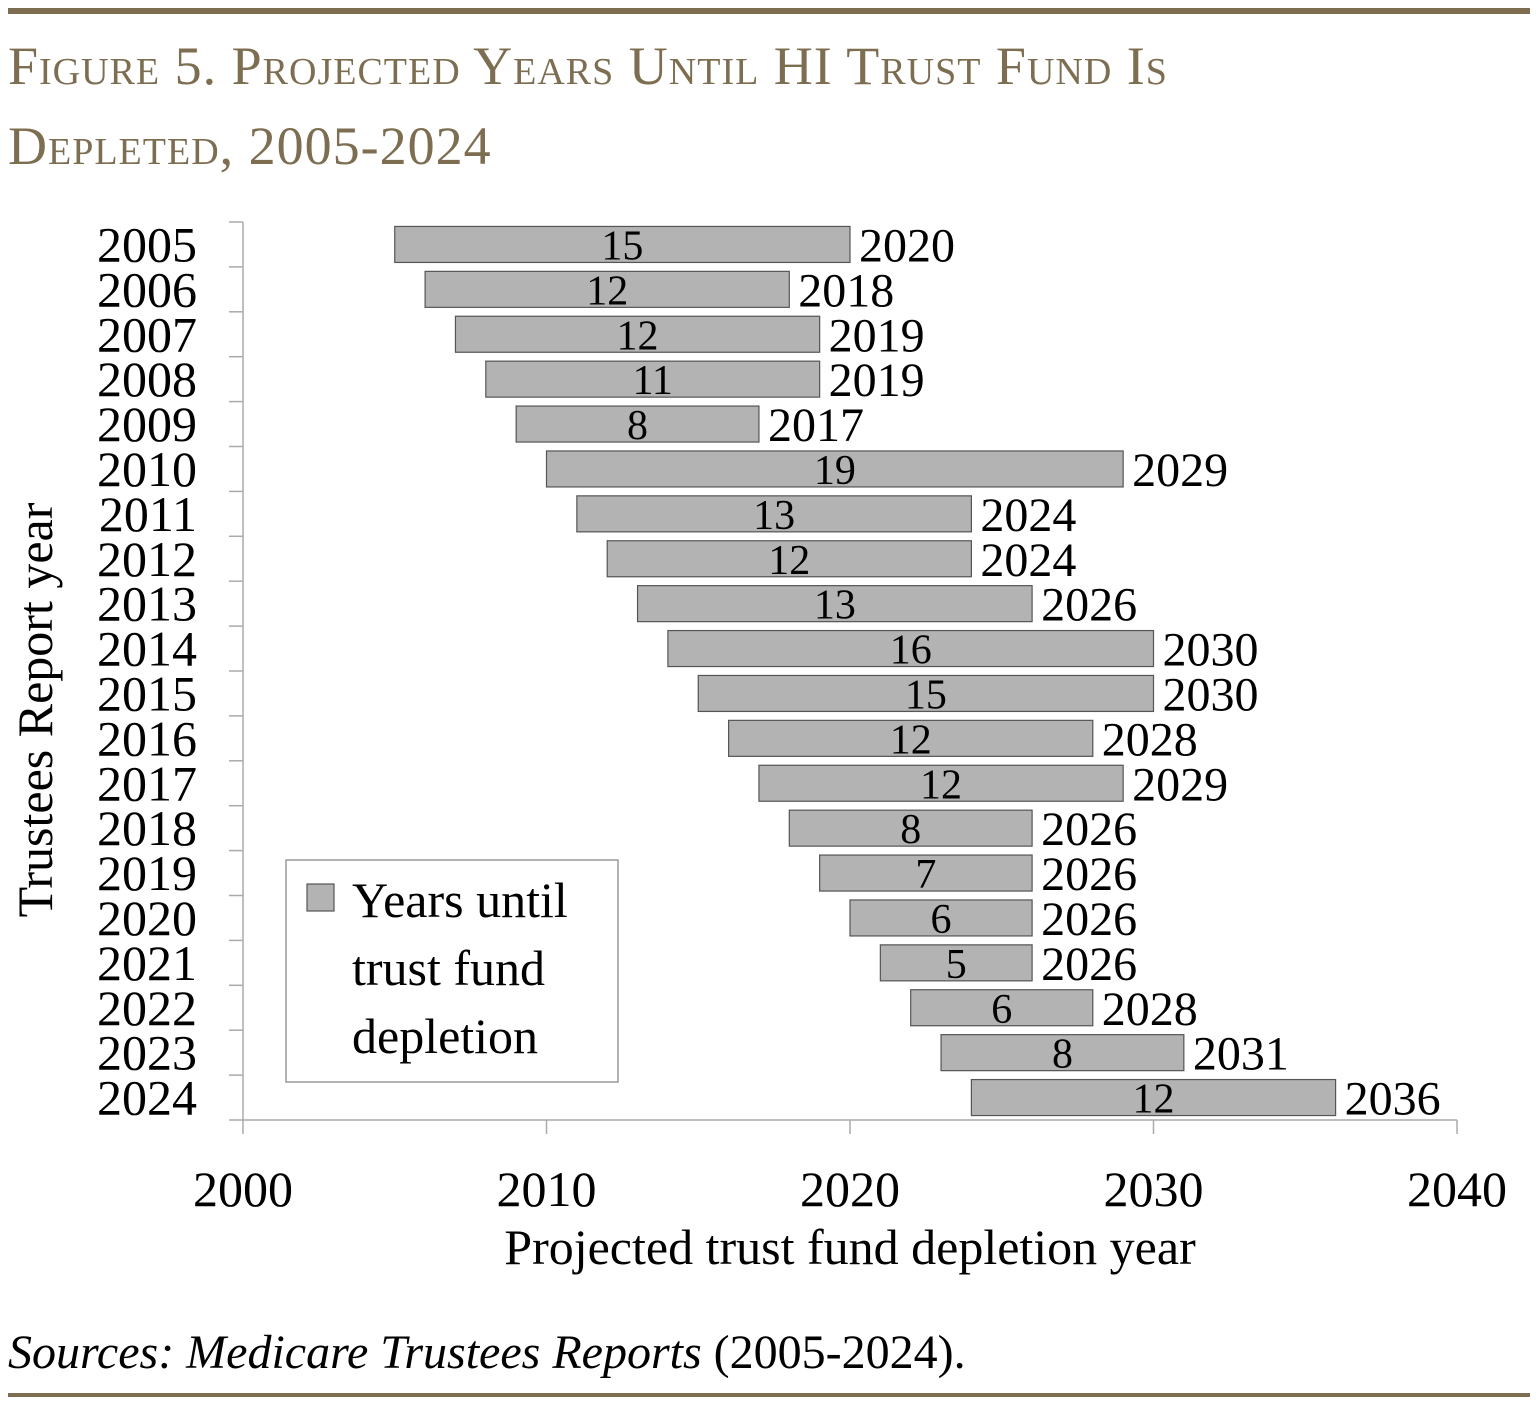 The width and height of the screenshot is (1536, 1411). I want to click on bar-value-label: 16, so click(911, 651).